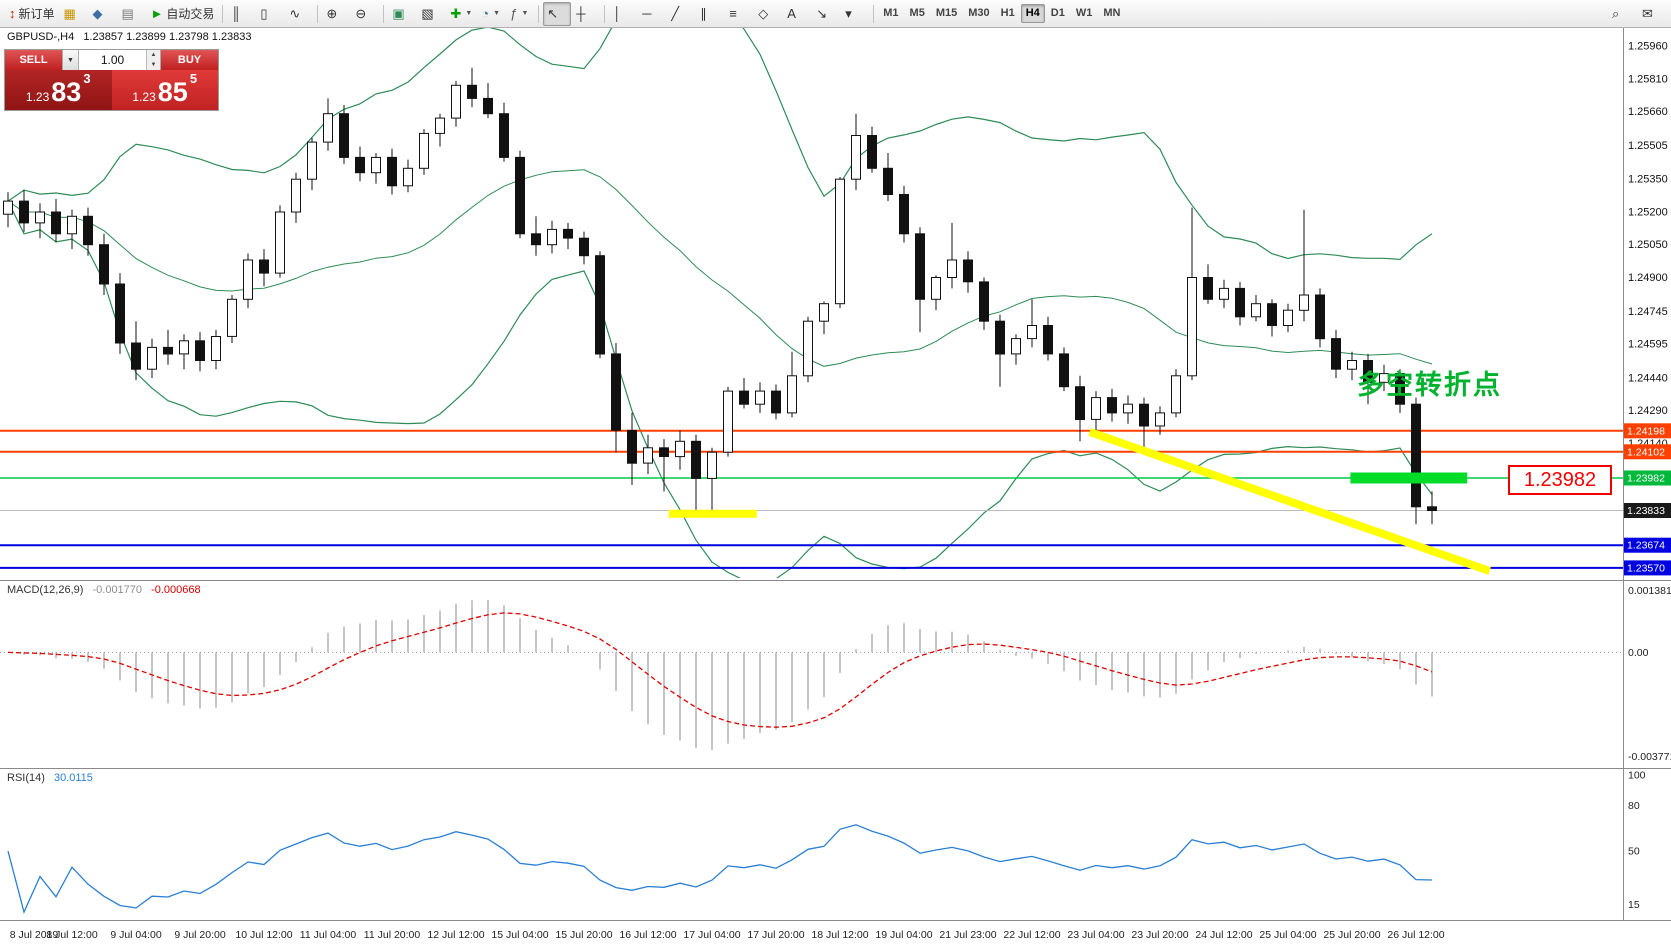  I want to click on market-watch-icon: ▦, so click(69, 13).